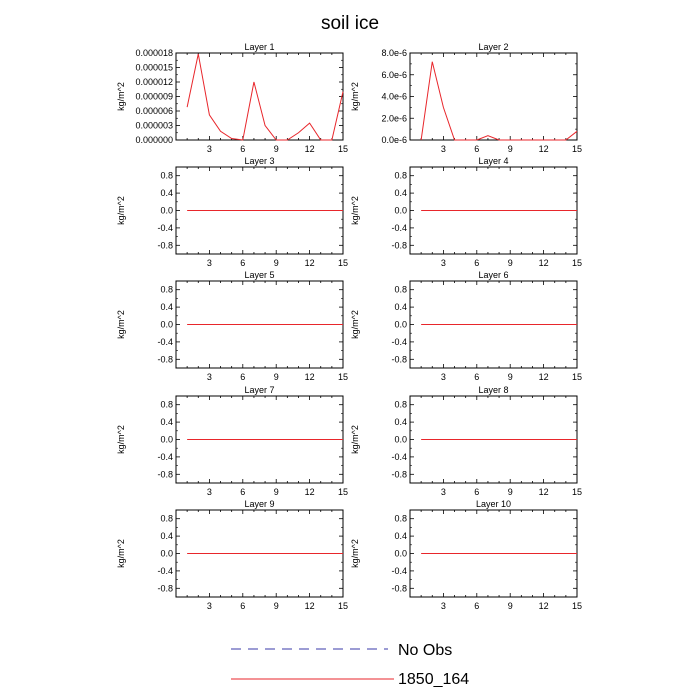 This screenshot has width=700, height=700. I want to click on plot-frame, so click(493, 96).